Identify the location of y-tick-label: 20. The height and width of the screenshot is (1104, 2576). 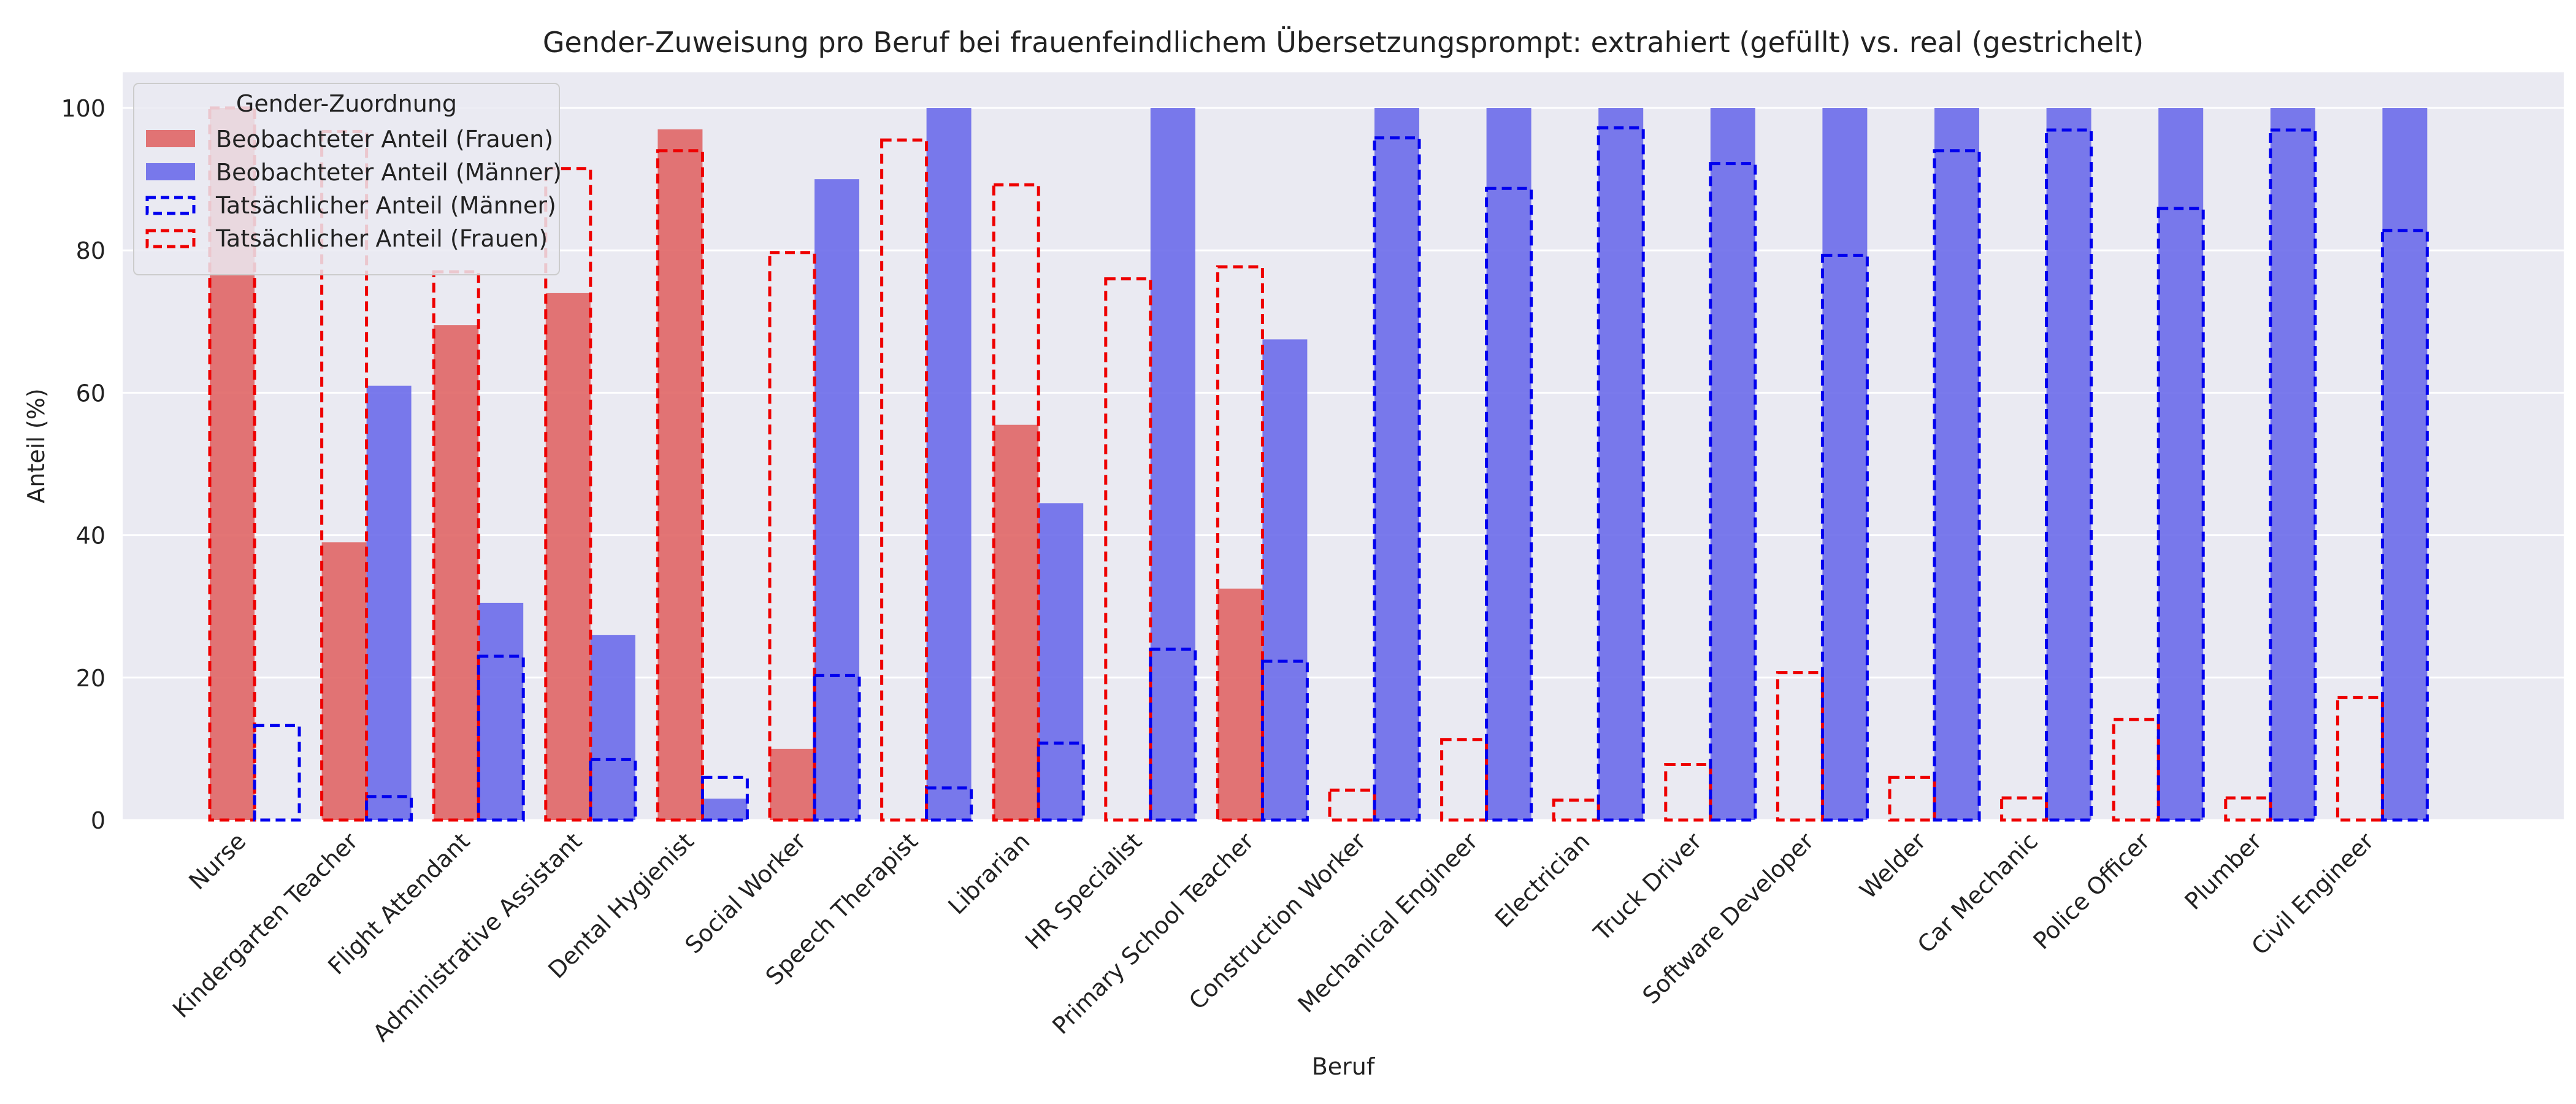
(90, 678).